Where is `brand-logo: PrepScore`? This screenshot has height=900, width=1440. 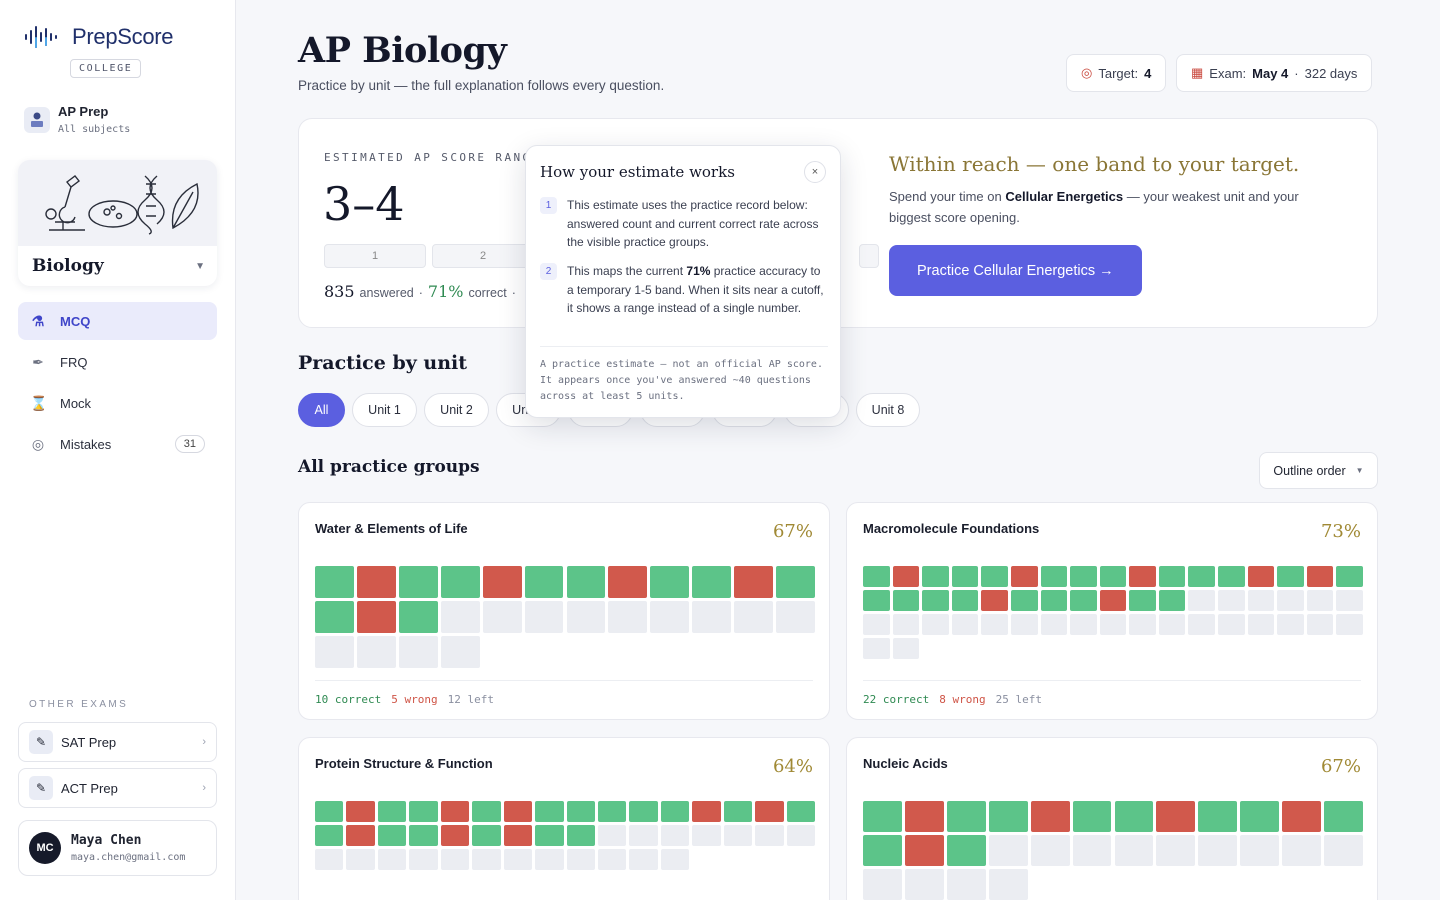
brand-logo: PrepScore is located at coordinates (99, 37).